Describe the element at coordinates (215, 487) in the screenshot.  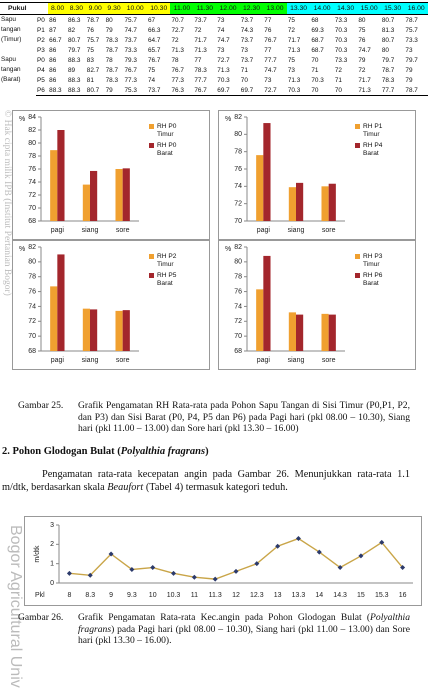
I see `text: (Tabel 4) termasuk kategori teduh.` at that location.